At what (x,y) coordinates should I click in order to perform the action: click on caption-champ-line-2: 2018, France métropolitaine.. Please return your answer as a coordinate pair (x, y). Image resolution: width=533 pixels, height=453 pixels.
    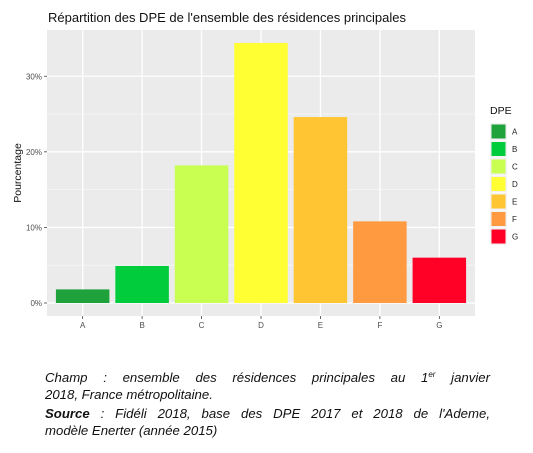
    Looking at the image, I should click on (129, 394).